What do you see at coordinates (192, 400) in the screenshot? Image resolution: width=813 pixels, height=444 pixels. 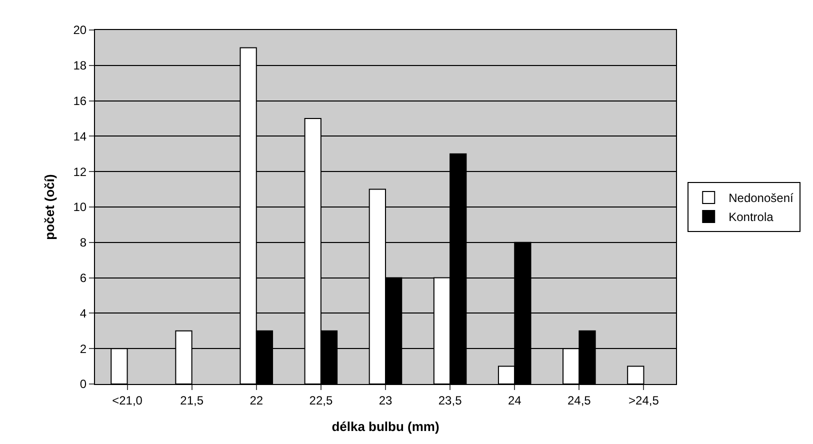 I see `x-tick-label: 21,5` at bounding box center [192, 400].